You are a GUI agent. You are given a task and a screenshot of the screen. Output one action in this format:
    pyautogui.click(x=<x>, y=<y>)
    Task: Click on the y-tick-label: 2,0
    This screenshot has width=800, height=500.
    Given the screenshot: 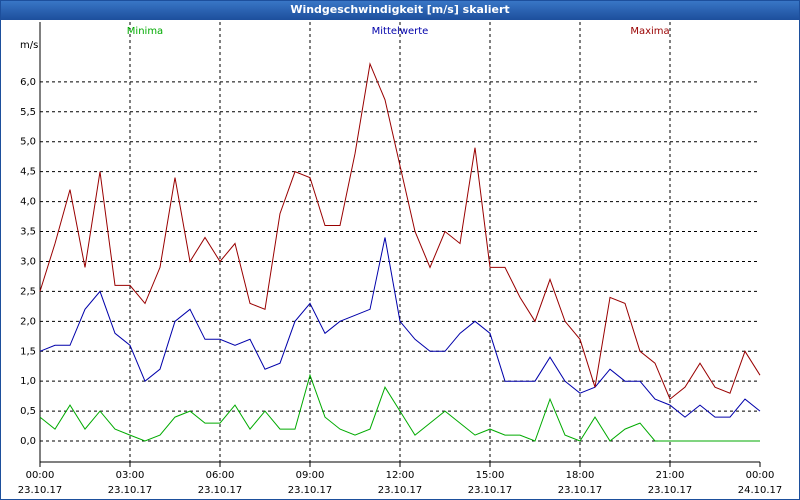 What is the action you would take?
    pyautogui.click(x=28, y=321)
    